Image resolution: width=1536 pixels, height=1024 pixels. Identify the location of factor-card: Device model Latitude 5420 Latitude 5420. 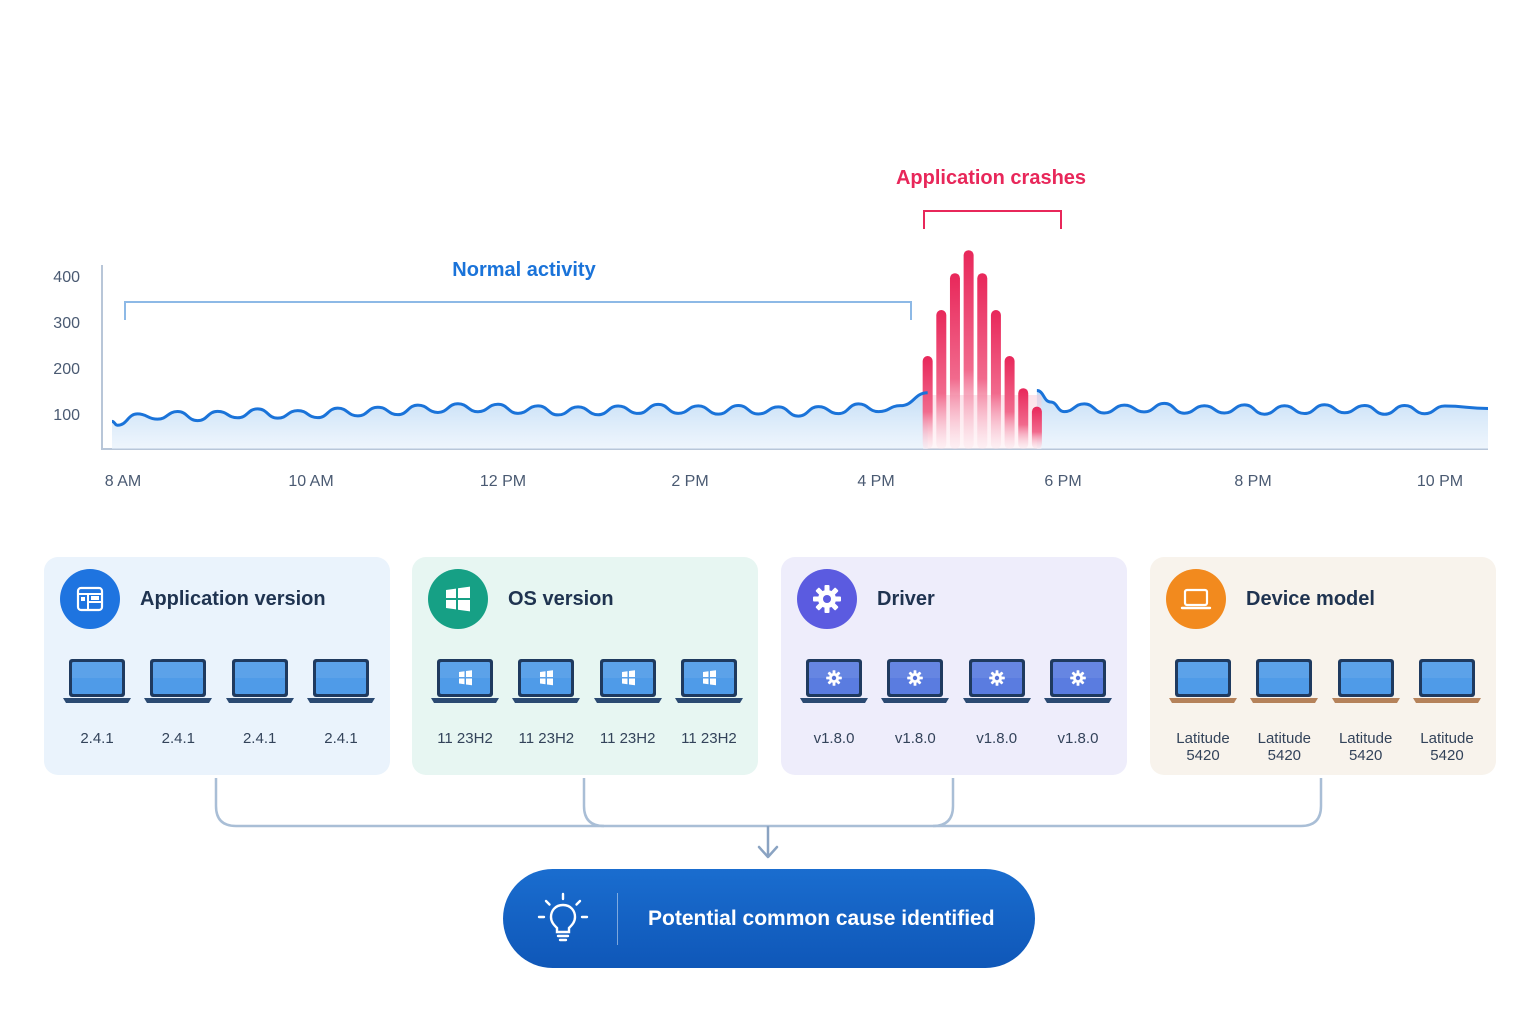
(1323, 666).